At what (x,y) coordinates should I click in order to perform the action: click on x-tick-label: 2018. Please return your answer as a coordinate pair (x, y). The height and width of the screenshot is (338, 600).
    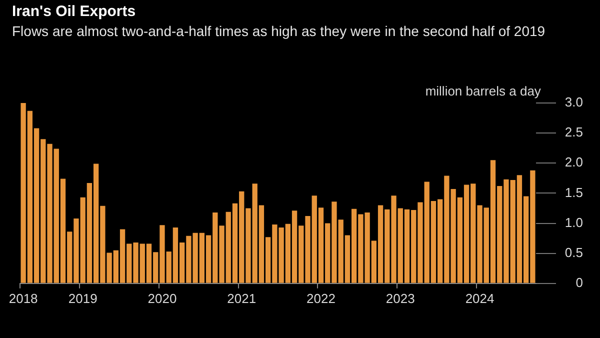
    Looking at the image, I should click on (23, 298).